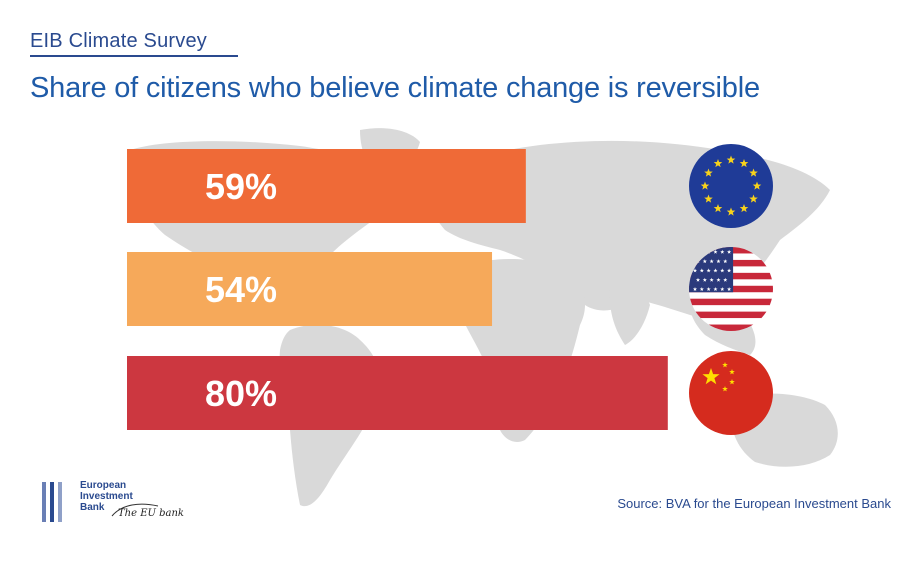 This screenshot has height=561, width=919. Describe the element at coordinates (629, 314) in the screenshot. I see `map-india` at that location.